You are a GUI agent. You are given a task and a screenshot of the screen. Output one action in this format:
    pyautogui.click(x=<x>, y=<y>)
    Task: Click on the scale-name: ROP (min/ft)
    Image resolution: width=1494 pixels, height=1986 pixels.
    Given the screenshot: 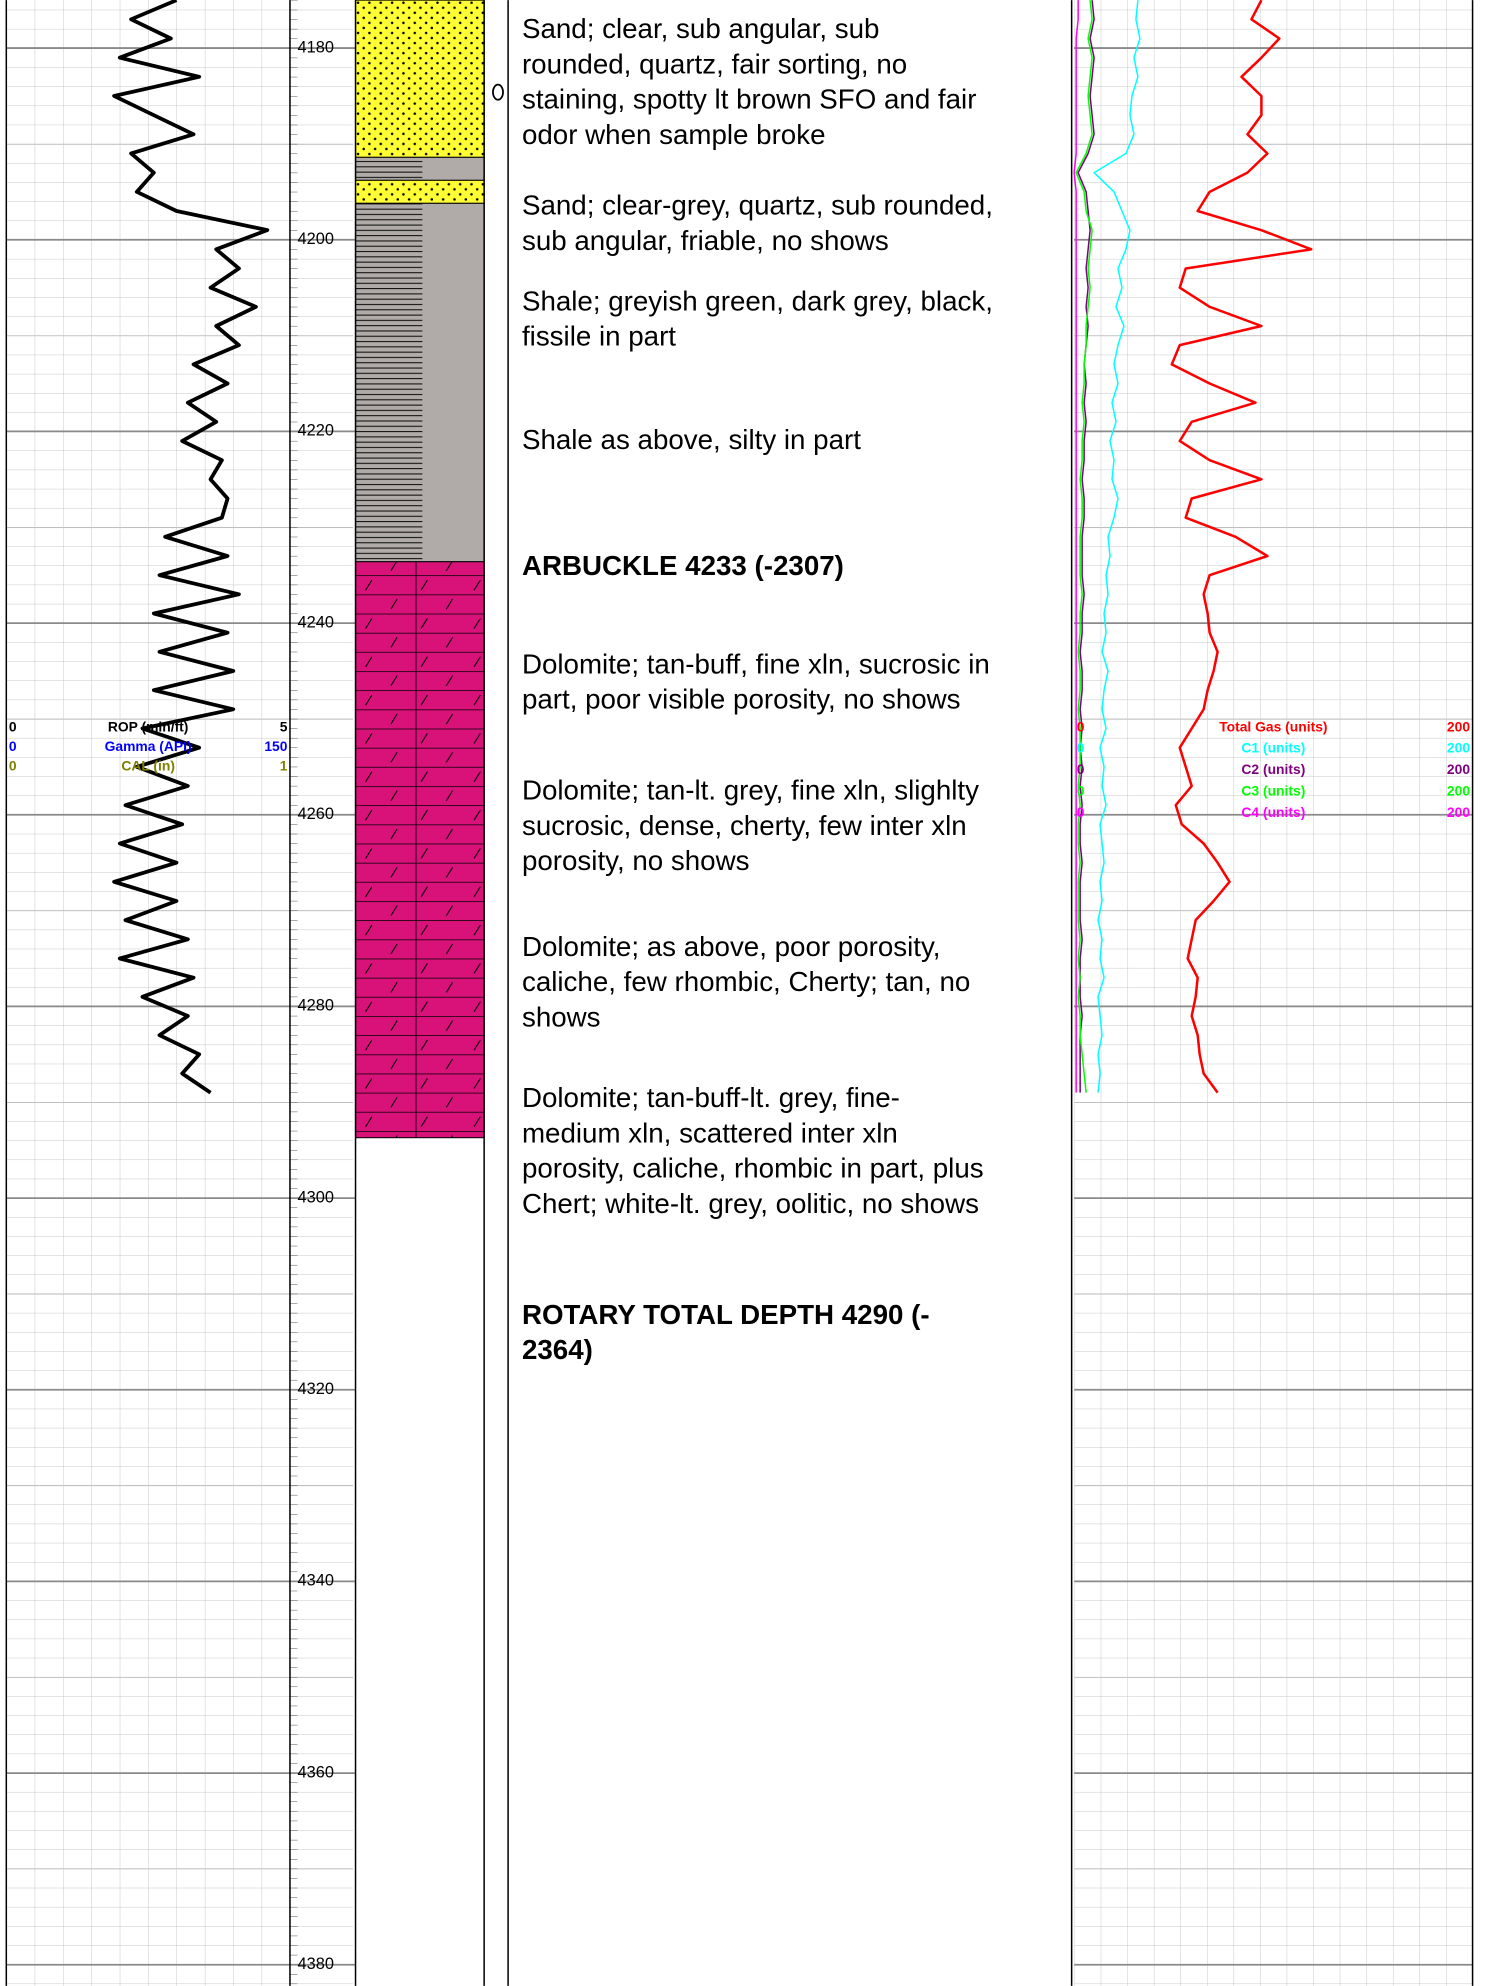 What is the action you would take?
    pyautogui.click(x=148, y=726)
    